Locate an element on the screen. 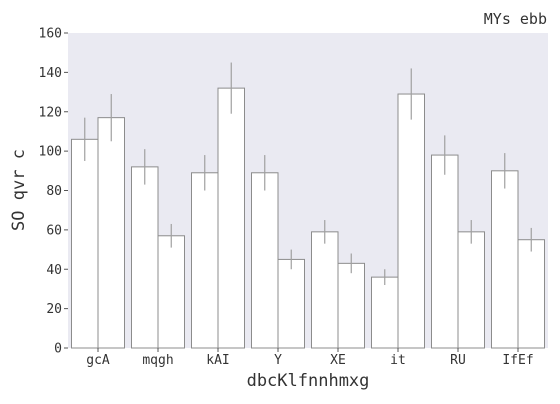 This screenshot has height=404, width=560. x-tick-label: it is located at coordinates (398, 360).